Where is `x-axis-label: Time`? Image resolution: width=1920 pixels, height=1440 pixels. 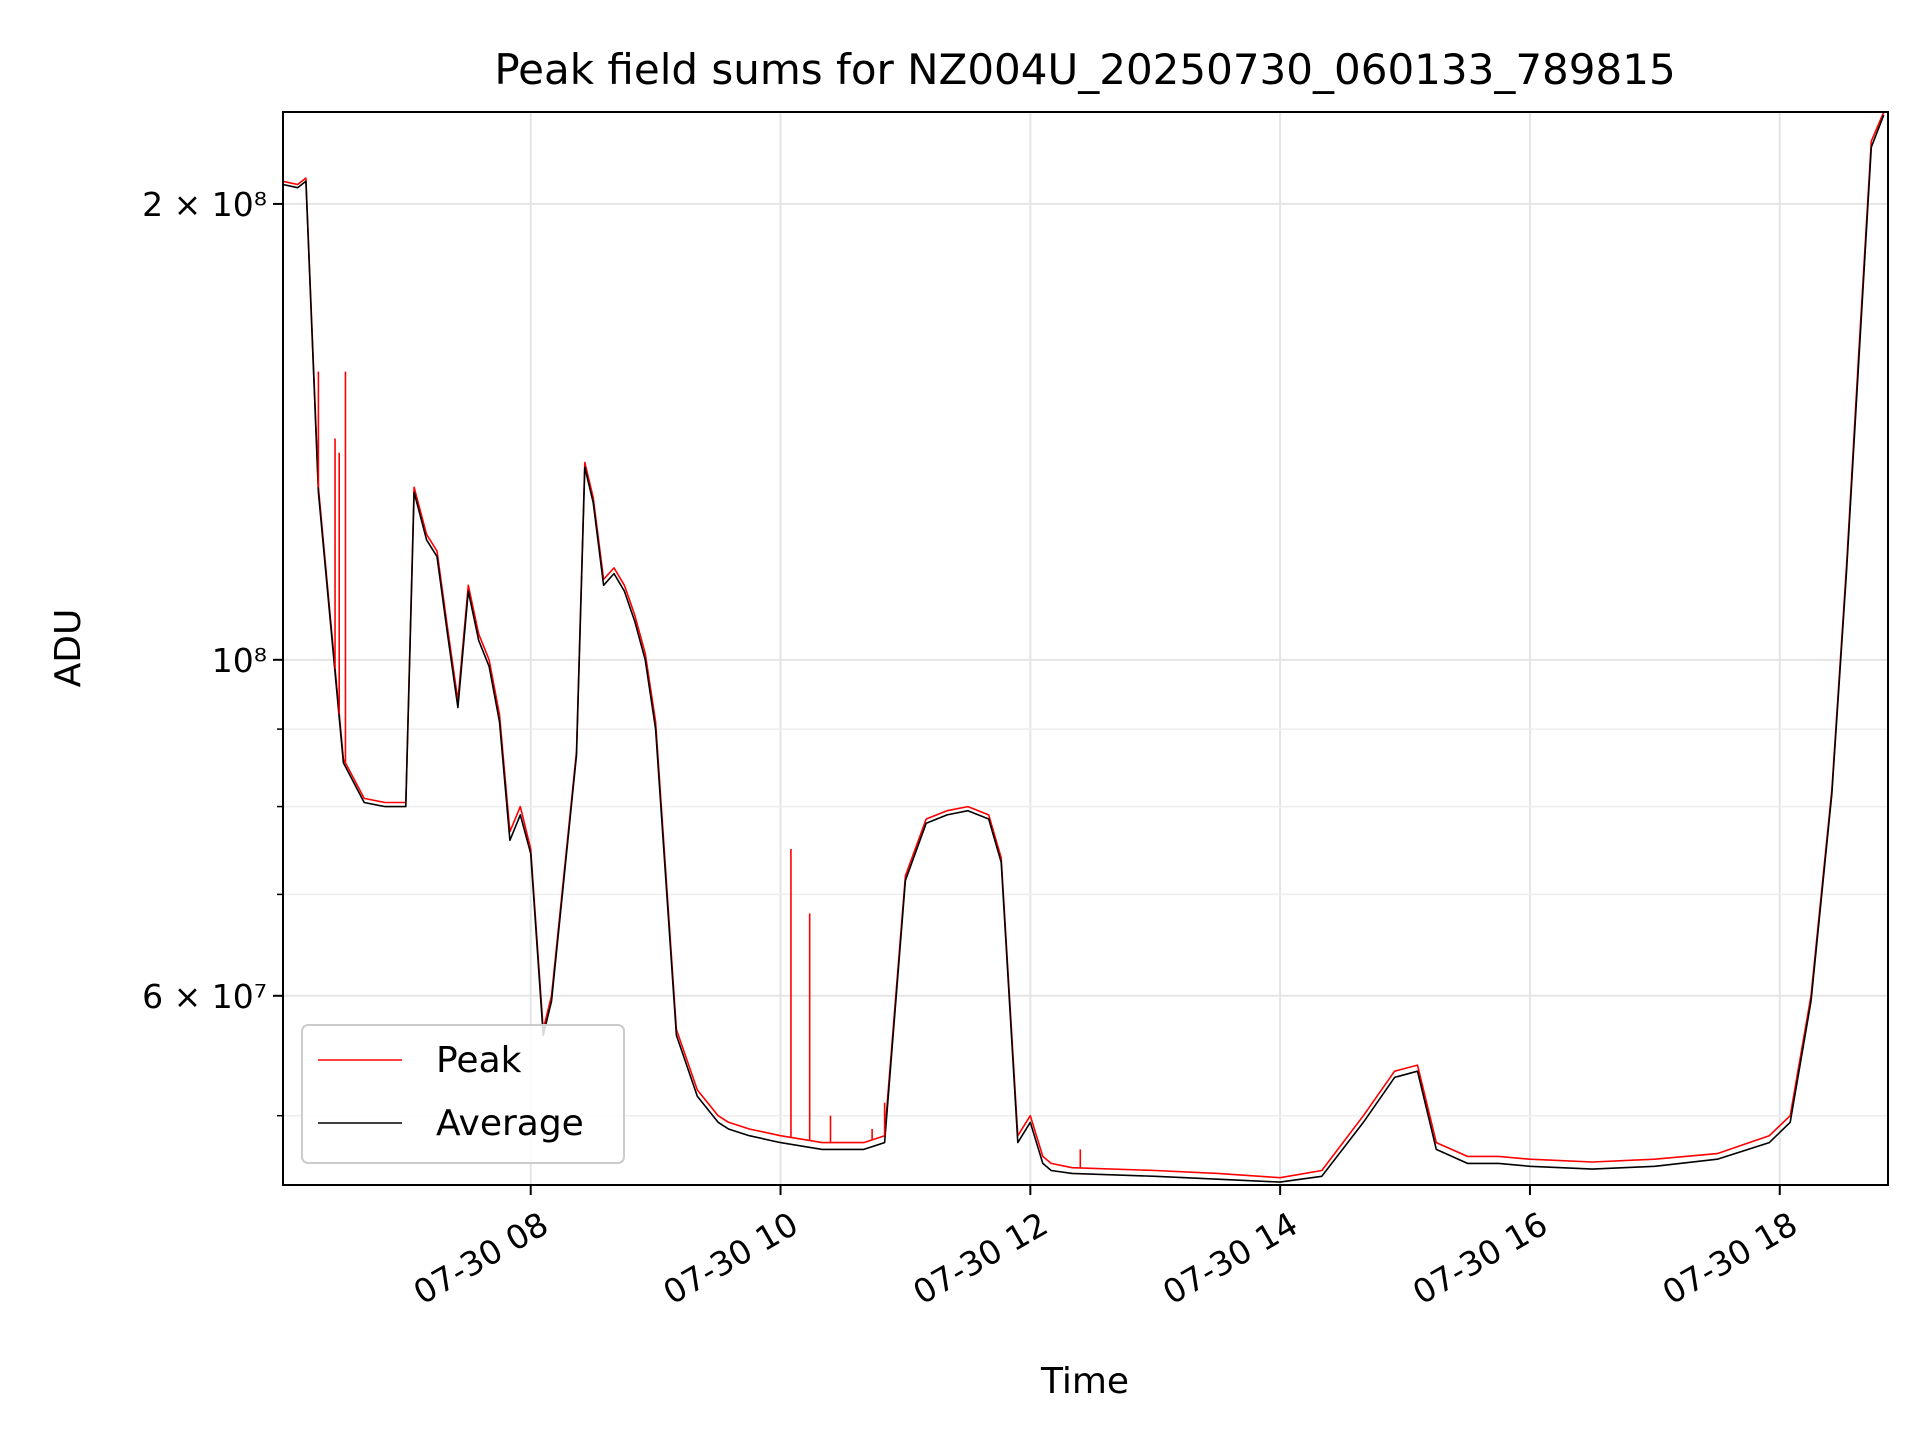 x-axis-label: Time is located at coordinates (1084, 1381).